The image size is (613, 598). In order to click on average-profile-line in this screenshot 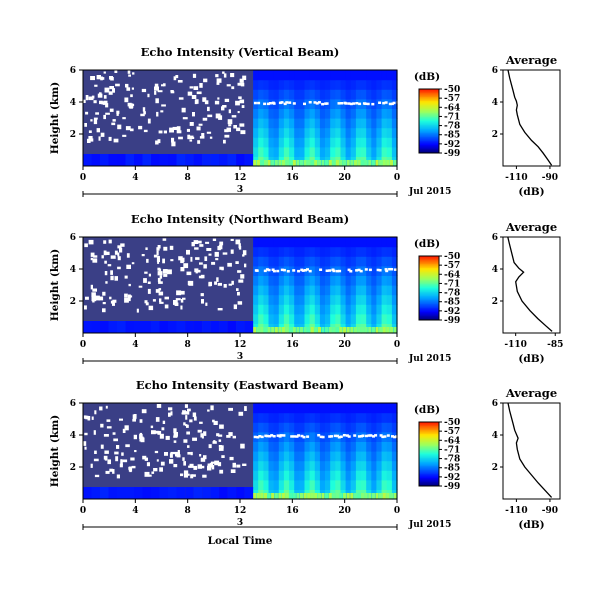, I will do `click(530, 284)`.